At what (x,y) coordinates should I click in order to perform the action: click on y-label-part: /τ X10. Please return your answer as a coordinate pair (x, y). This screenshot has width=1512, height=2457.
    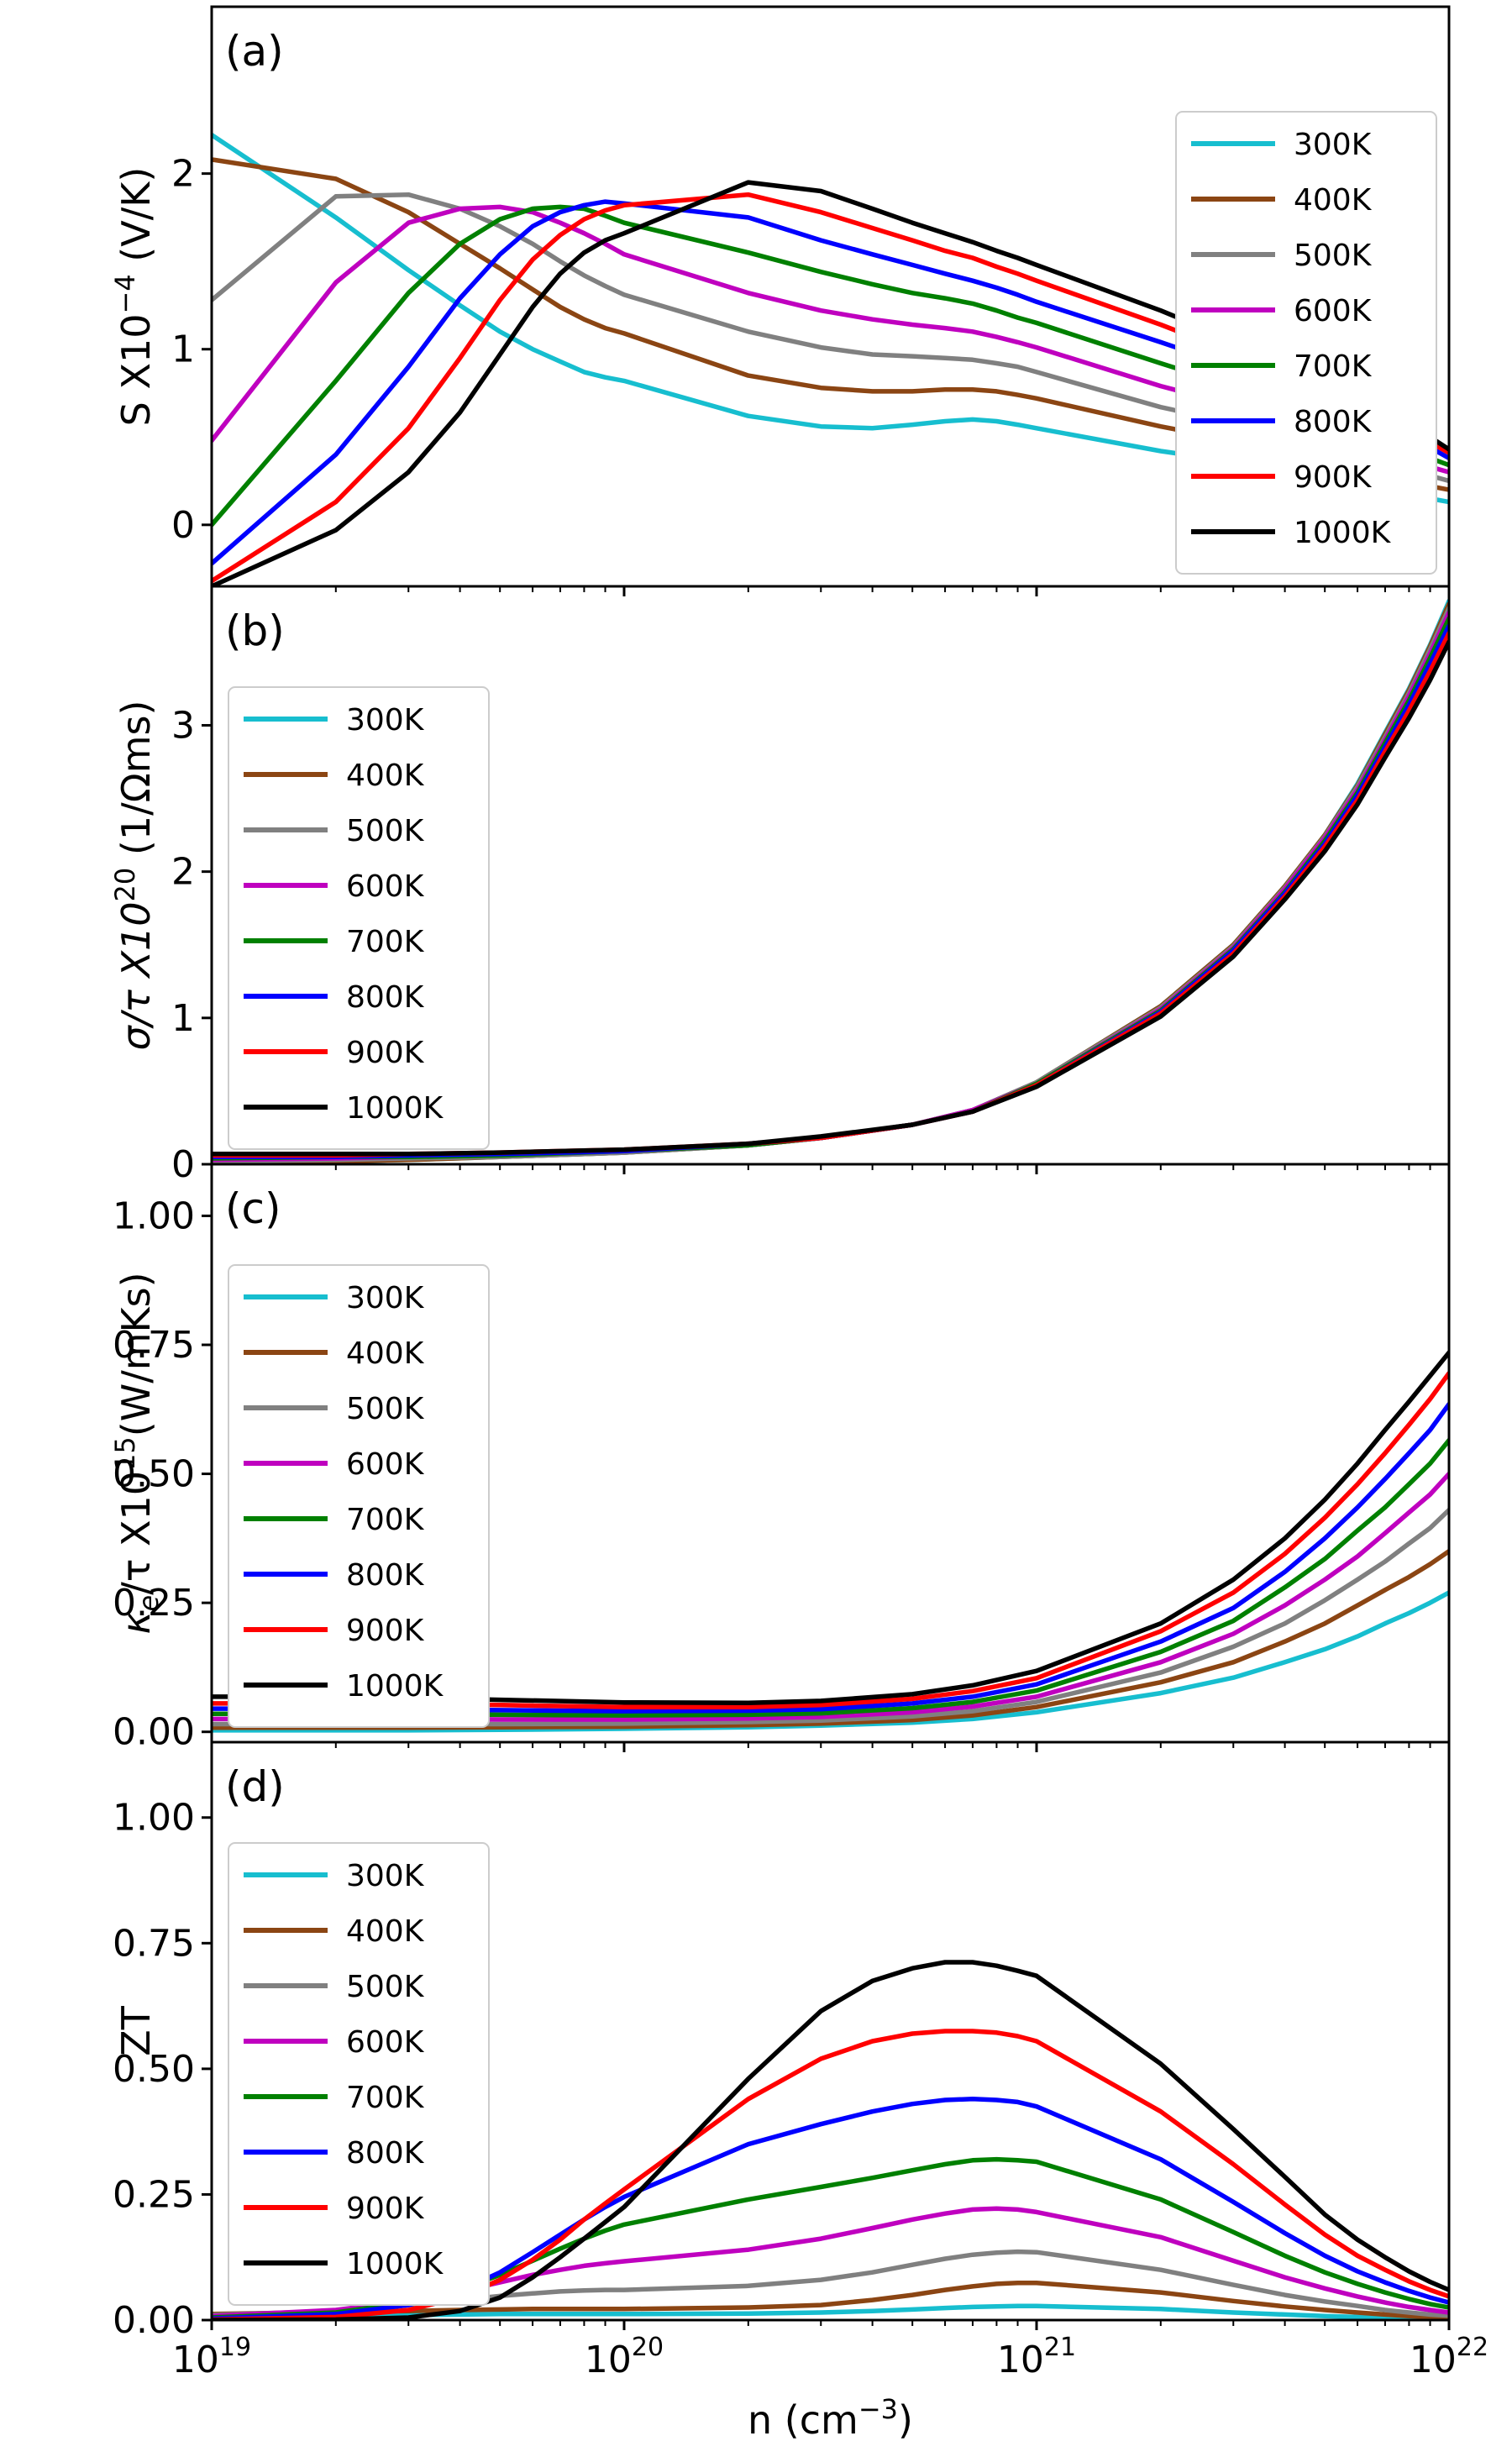
    Looking at the image, I should click on (136, 1533).